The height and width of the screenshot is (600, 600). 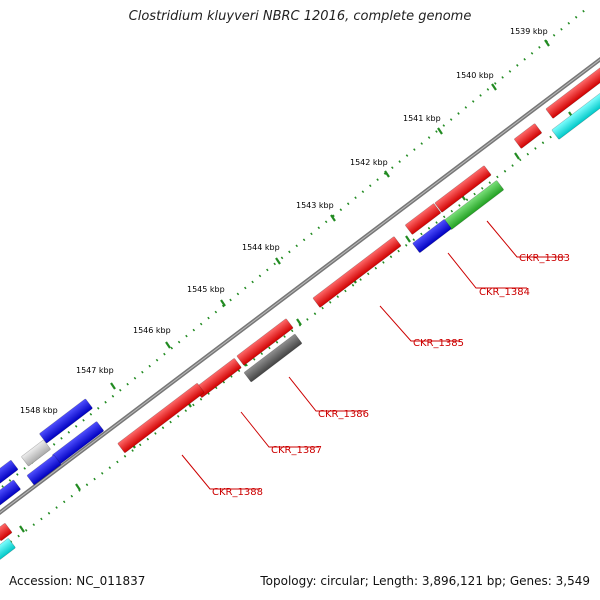 I want to click on scale-label: 1543 kbp, so click(x=315, y=205).